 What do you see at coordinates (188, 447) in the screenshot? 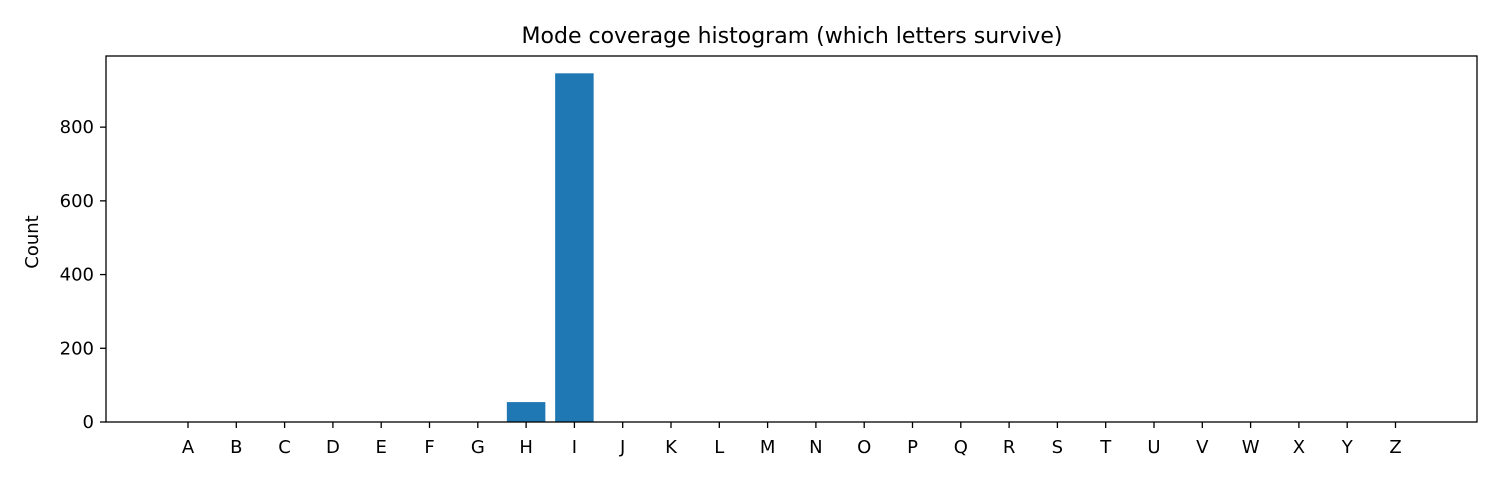
I see `x-tick-label-A: A` at bounding box center [188, 447].